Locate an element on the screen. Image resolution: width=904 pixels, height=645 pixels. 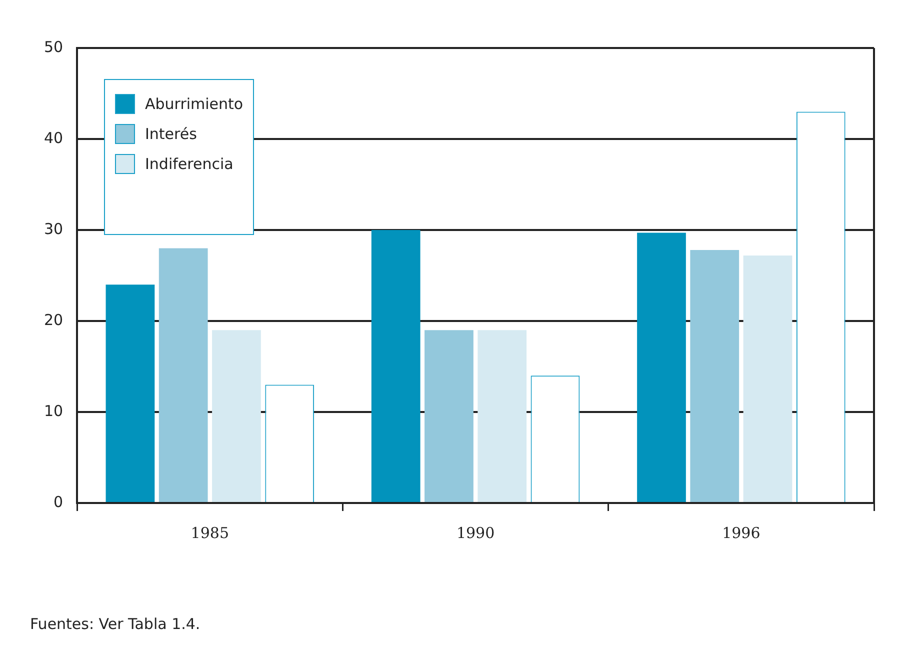
x-tick-label: 1985 is located at coordinates (209, 533).